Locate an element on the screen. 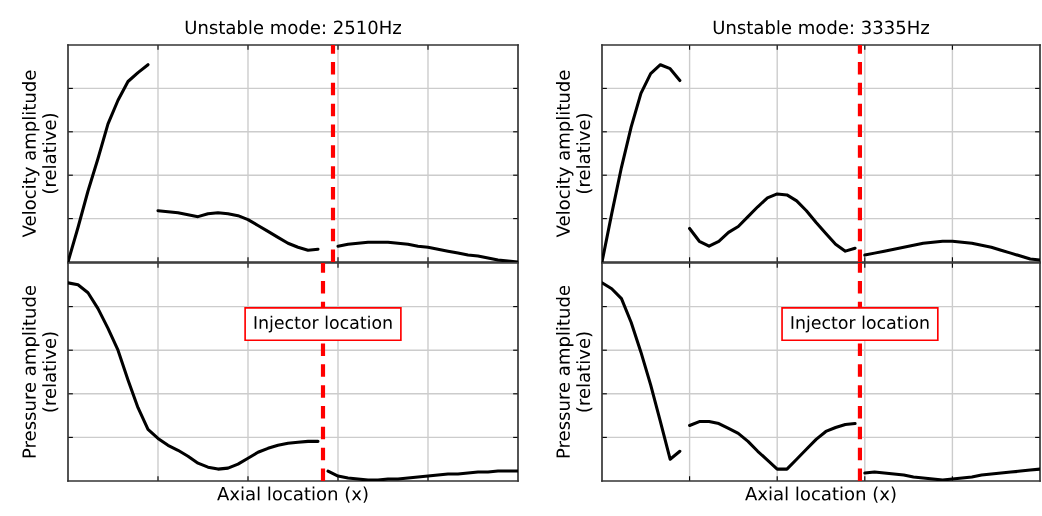  chart-title: Unstable mode: 3335Hz is located at coordinates (821, 27).